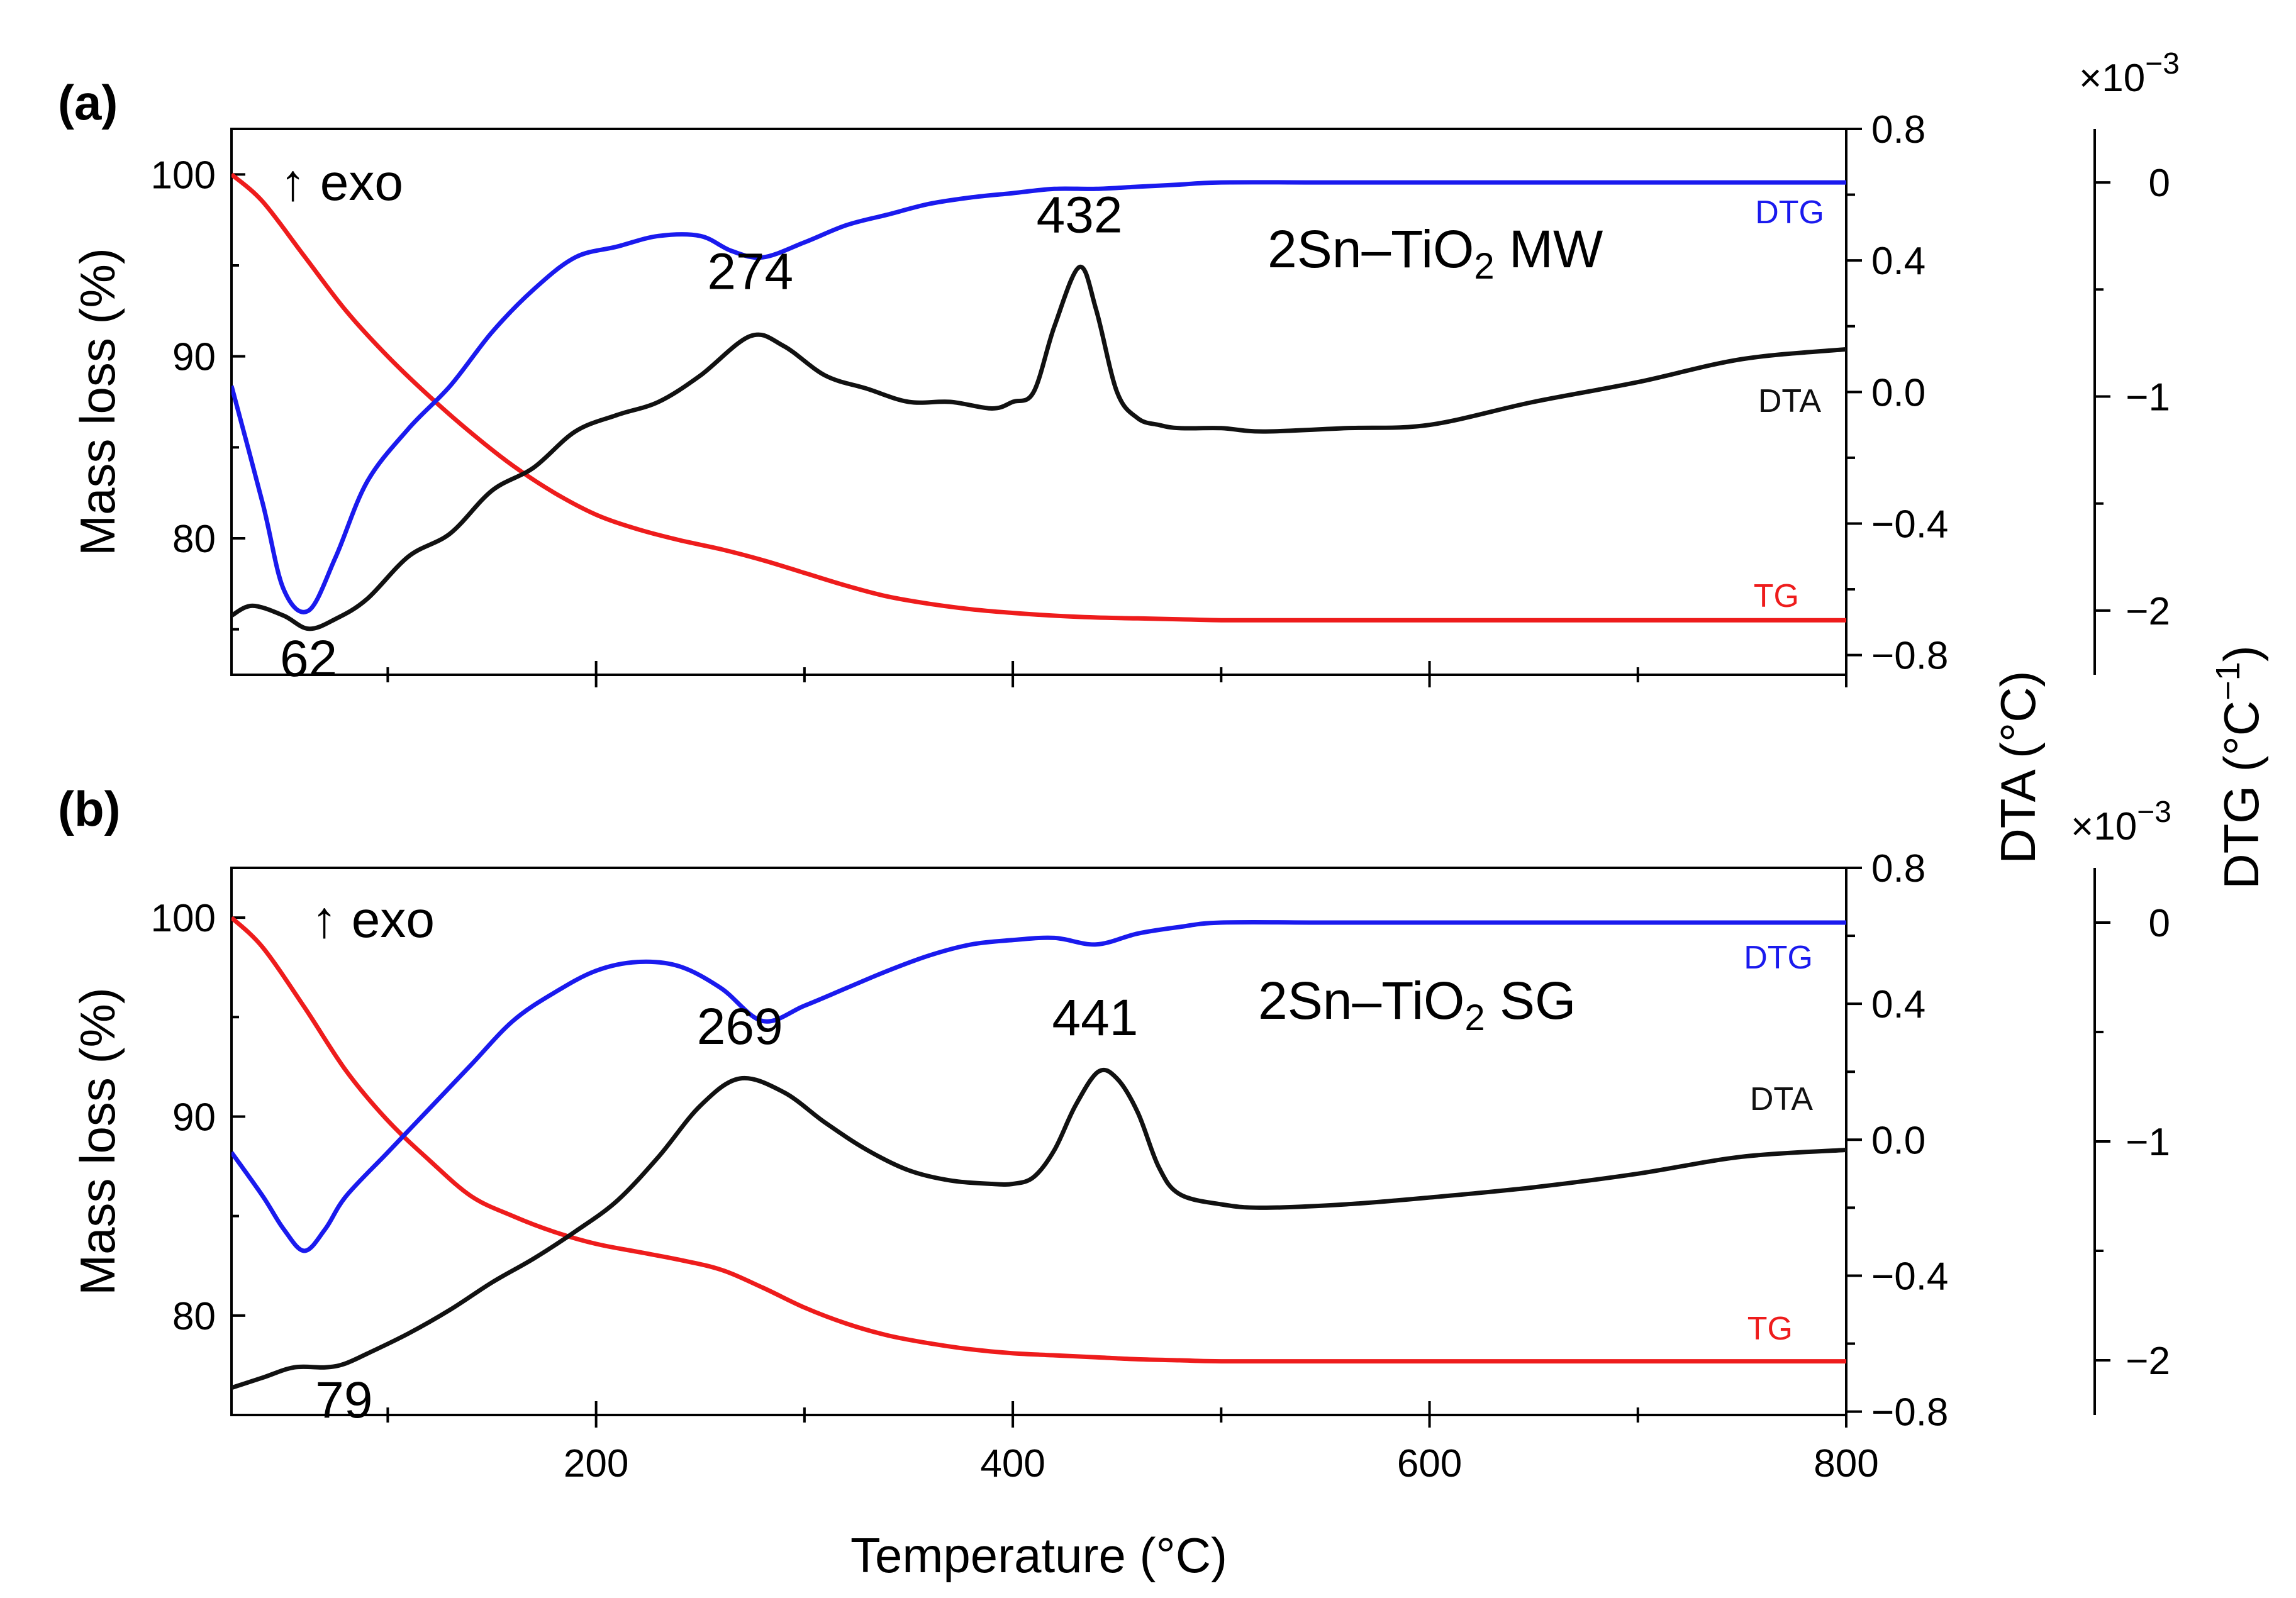 The height and width of the screenshot is (1598, 2296). What do you see at coordinates (2239, 767) in the screenshot?
I see `dtg-axis-label: DTG (°C−1)` at bounding box center [2239, 767].